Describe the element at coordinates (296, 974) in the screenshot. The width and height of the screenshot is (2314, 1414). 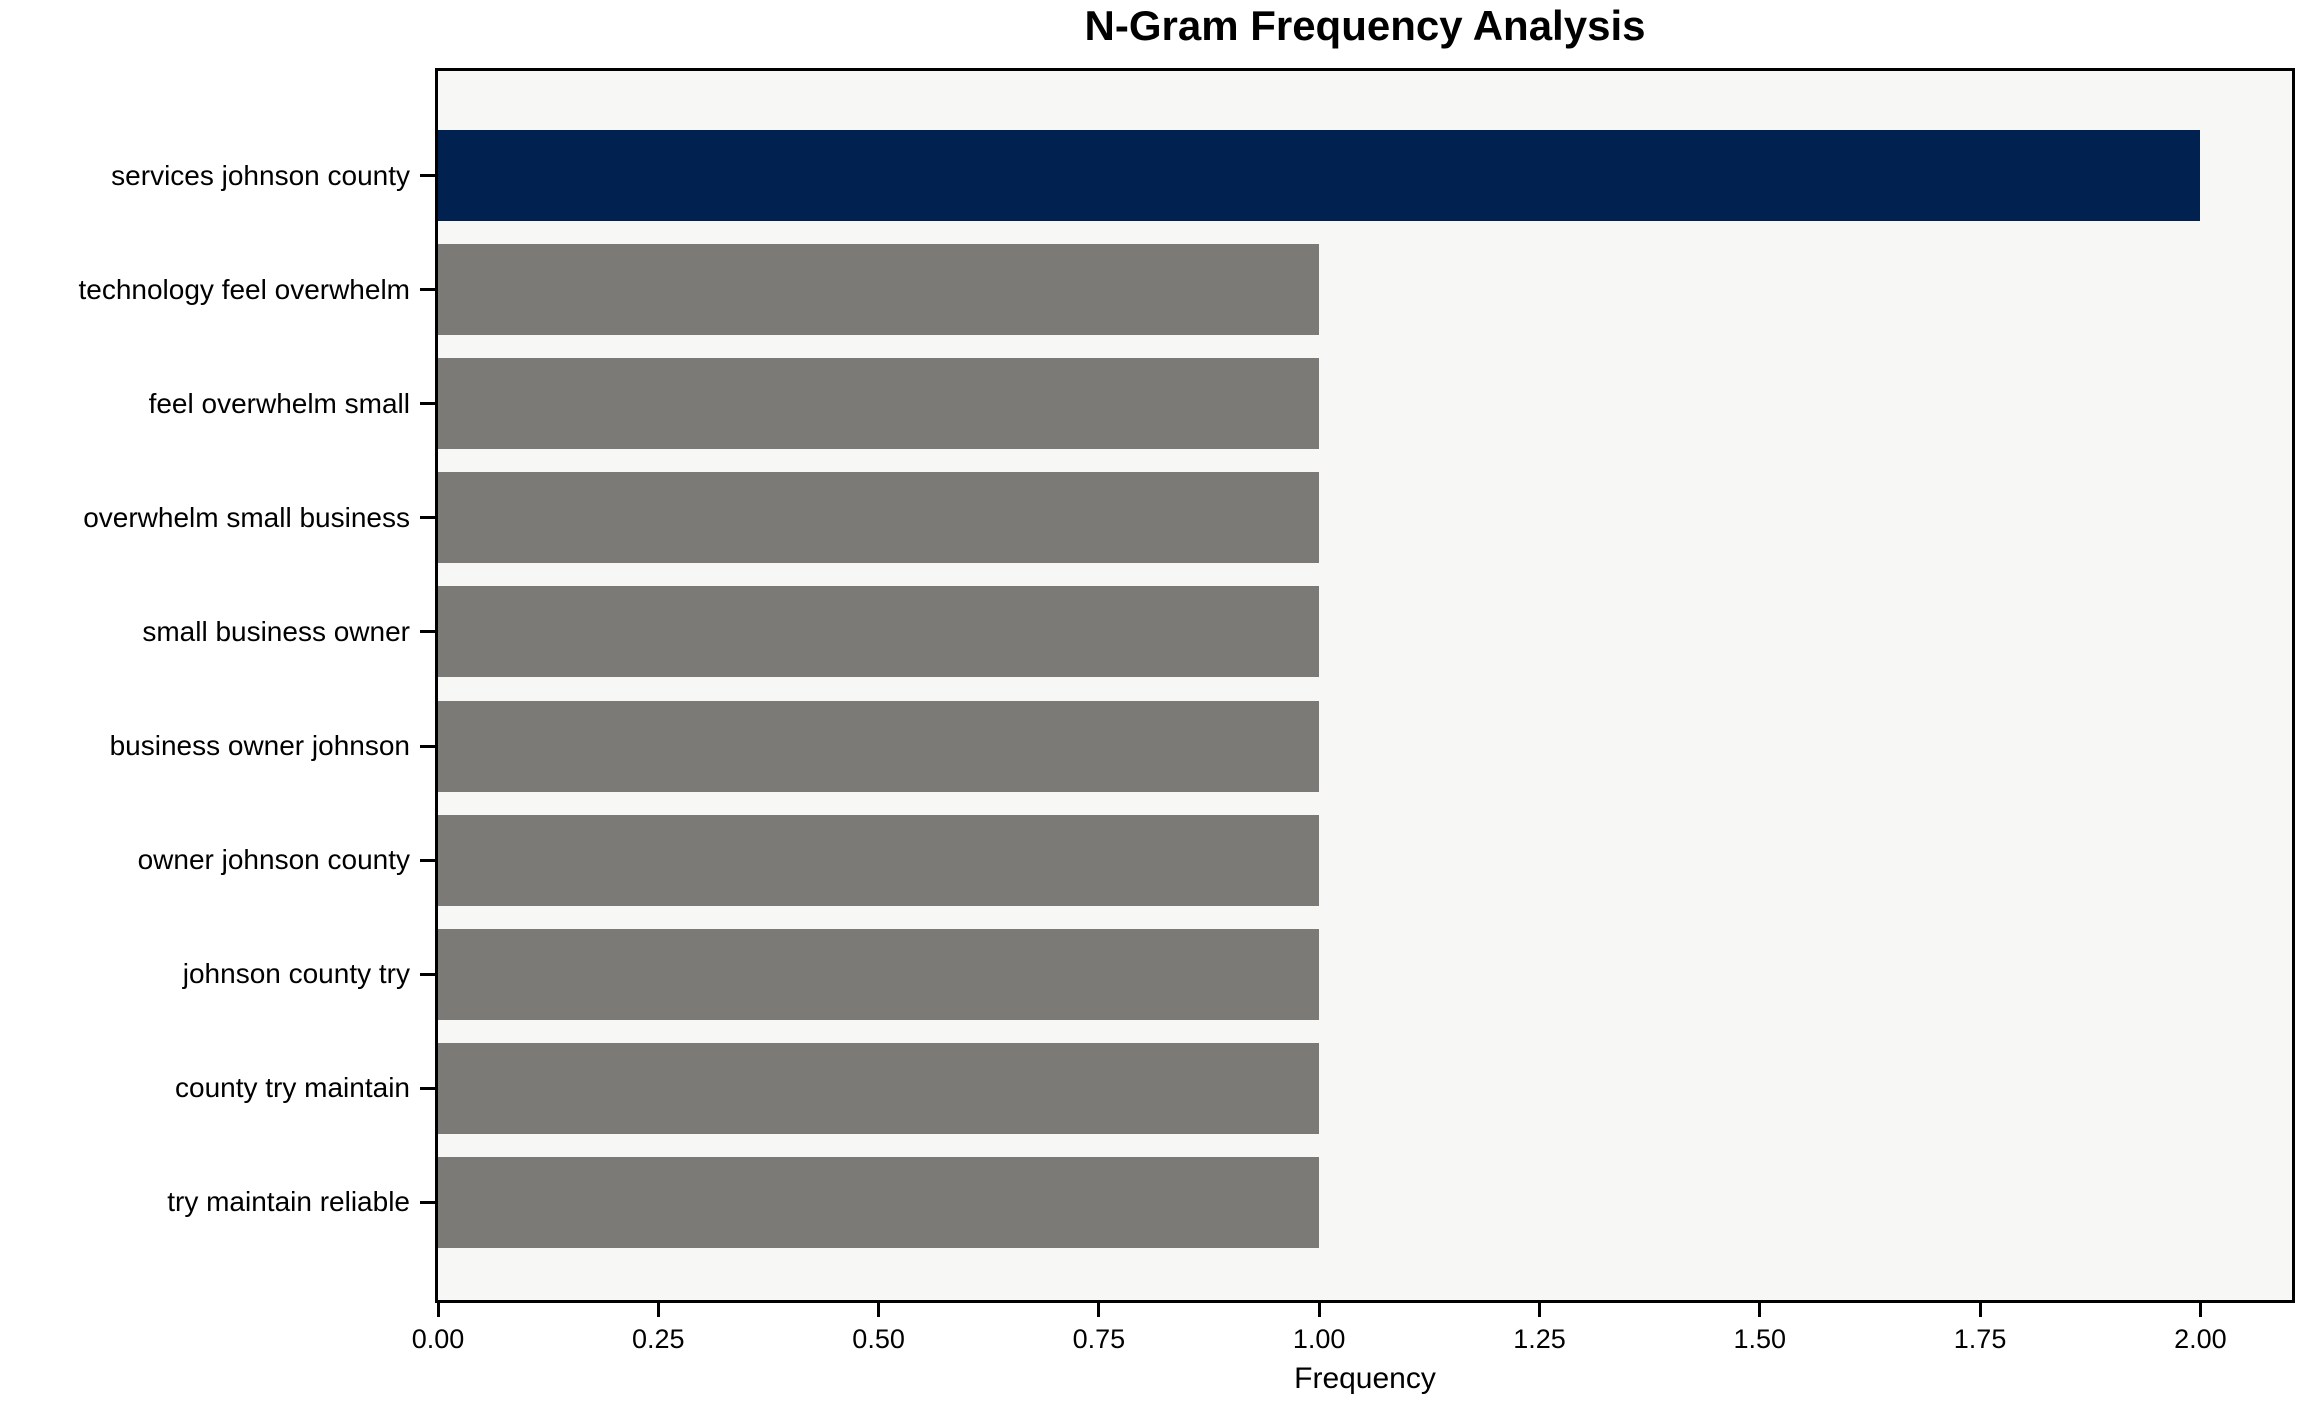
I see `y-tick-label: johnson county try` at that location.